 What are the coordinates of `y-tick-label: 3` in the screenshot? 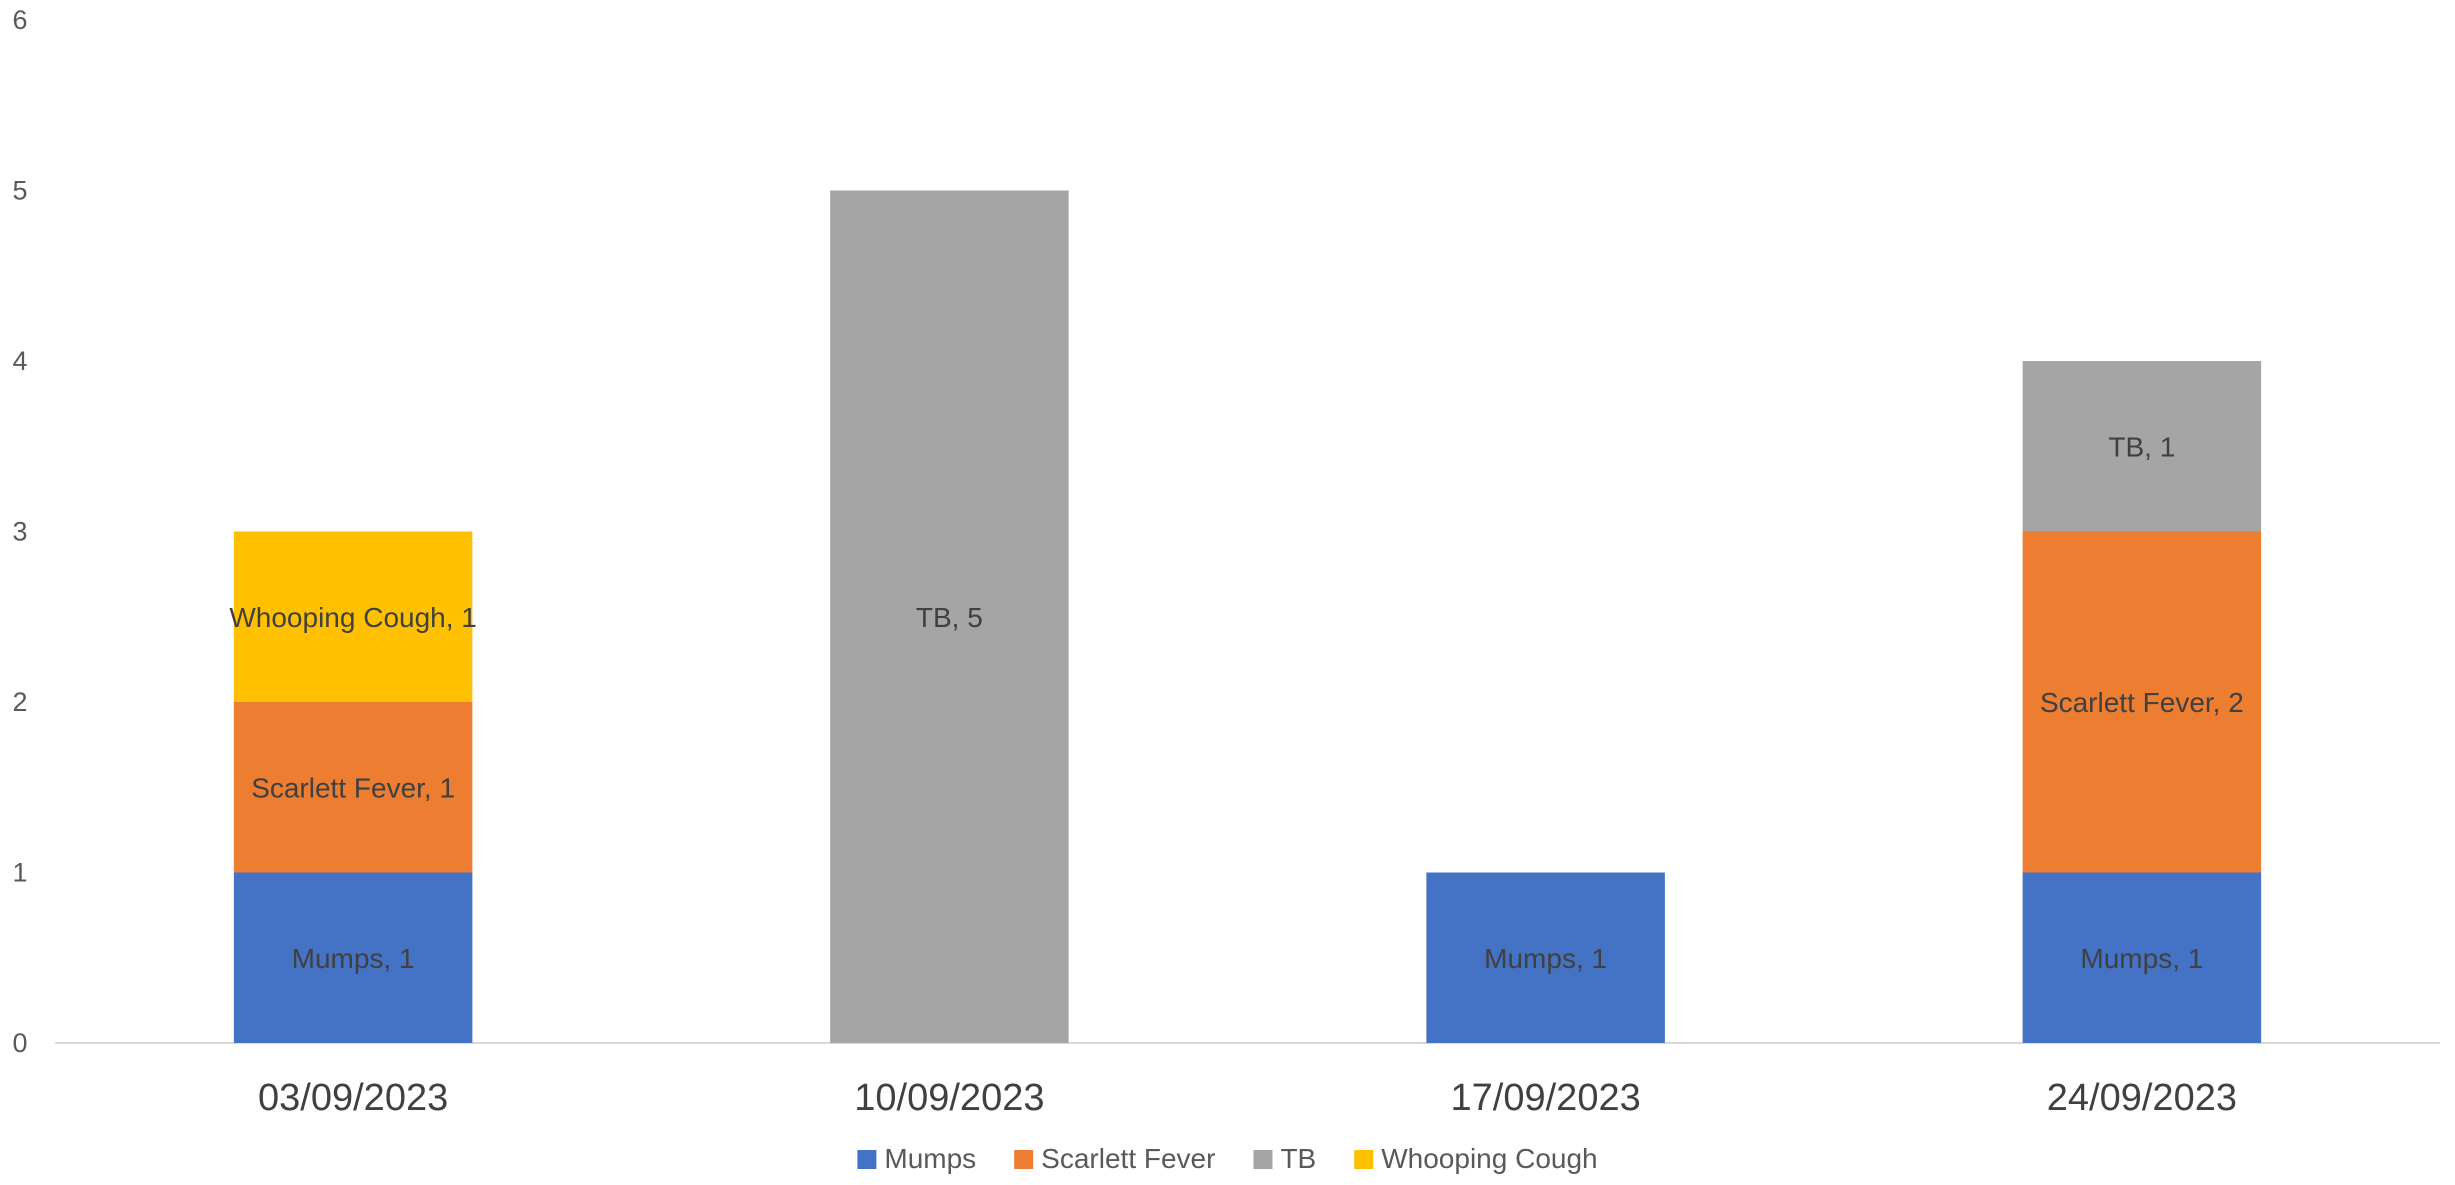 It's located at (19, 532).